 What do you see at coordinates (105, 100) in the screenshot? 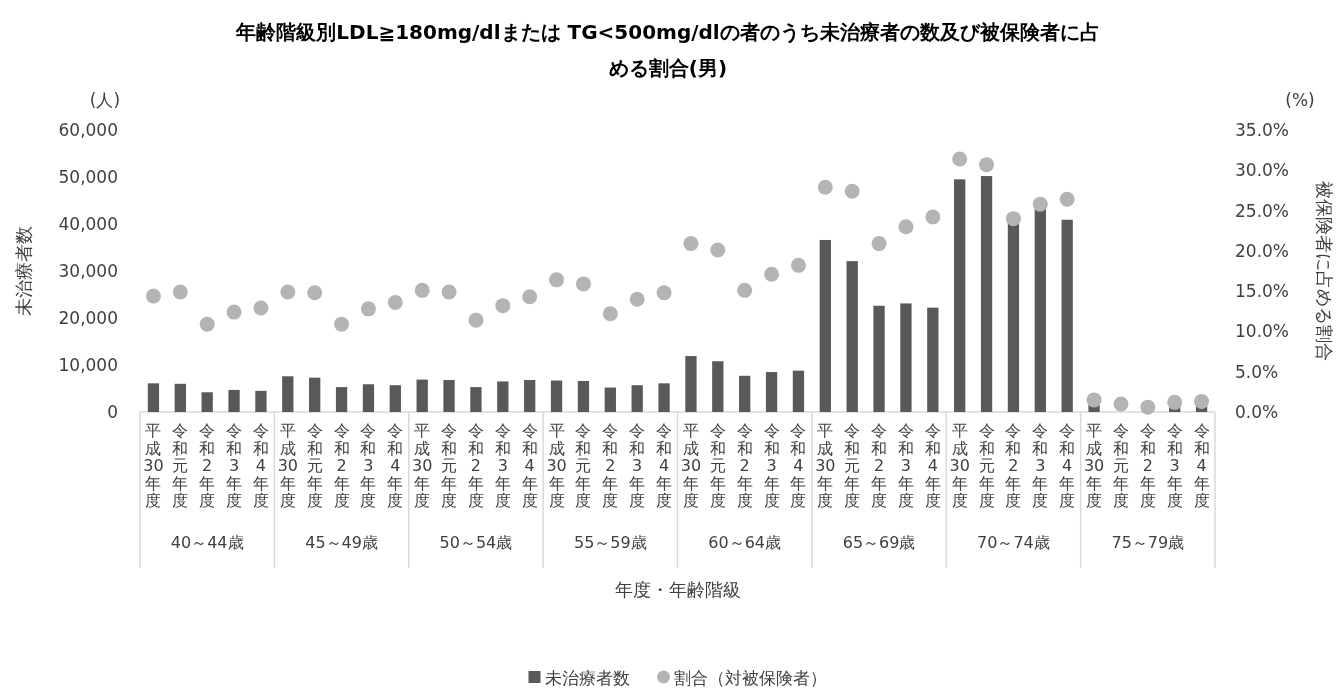
I see `text: (人)` at bounding box center [105, 100].